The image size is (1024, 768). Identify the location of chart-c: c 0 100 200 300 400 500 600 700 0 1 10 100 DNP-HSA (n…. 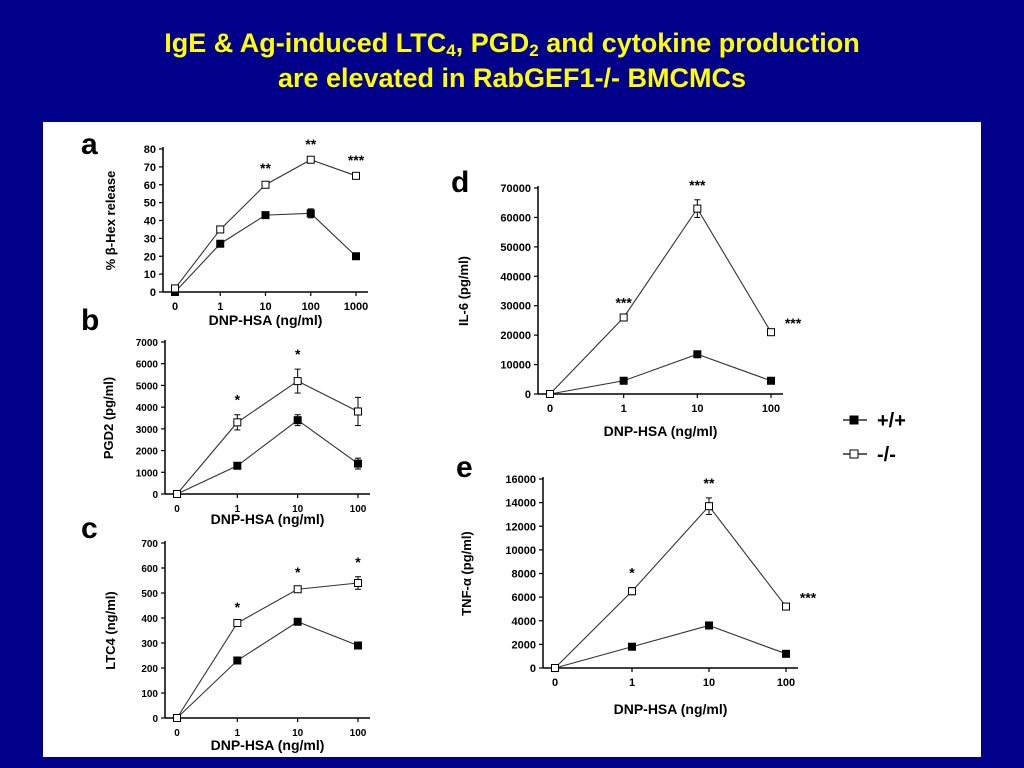
(225, 632).